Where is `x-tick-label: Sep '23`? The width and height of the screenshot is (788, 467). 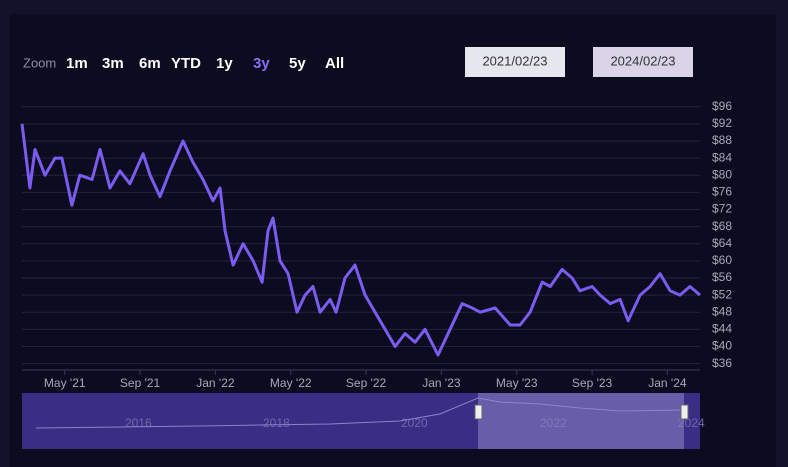
x-tick-label: Sep '23 is located at coordinates (592, 383).